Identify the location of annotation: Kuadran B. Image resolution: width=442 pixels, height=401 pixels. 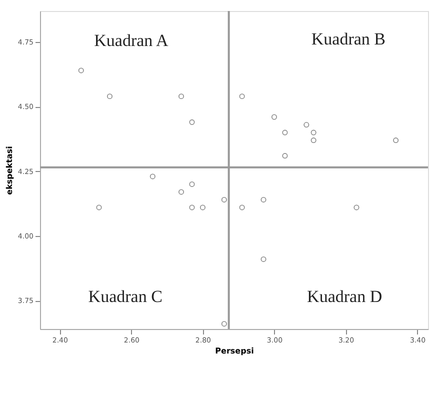
(348, 39).